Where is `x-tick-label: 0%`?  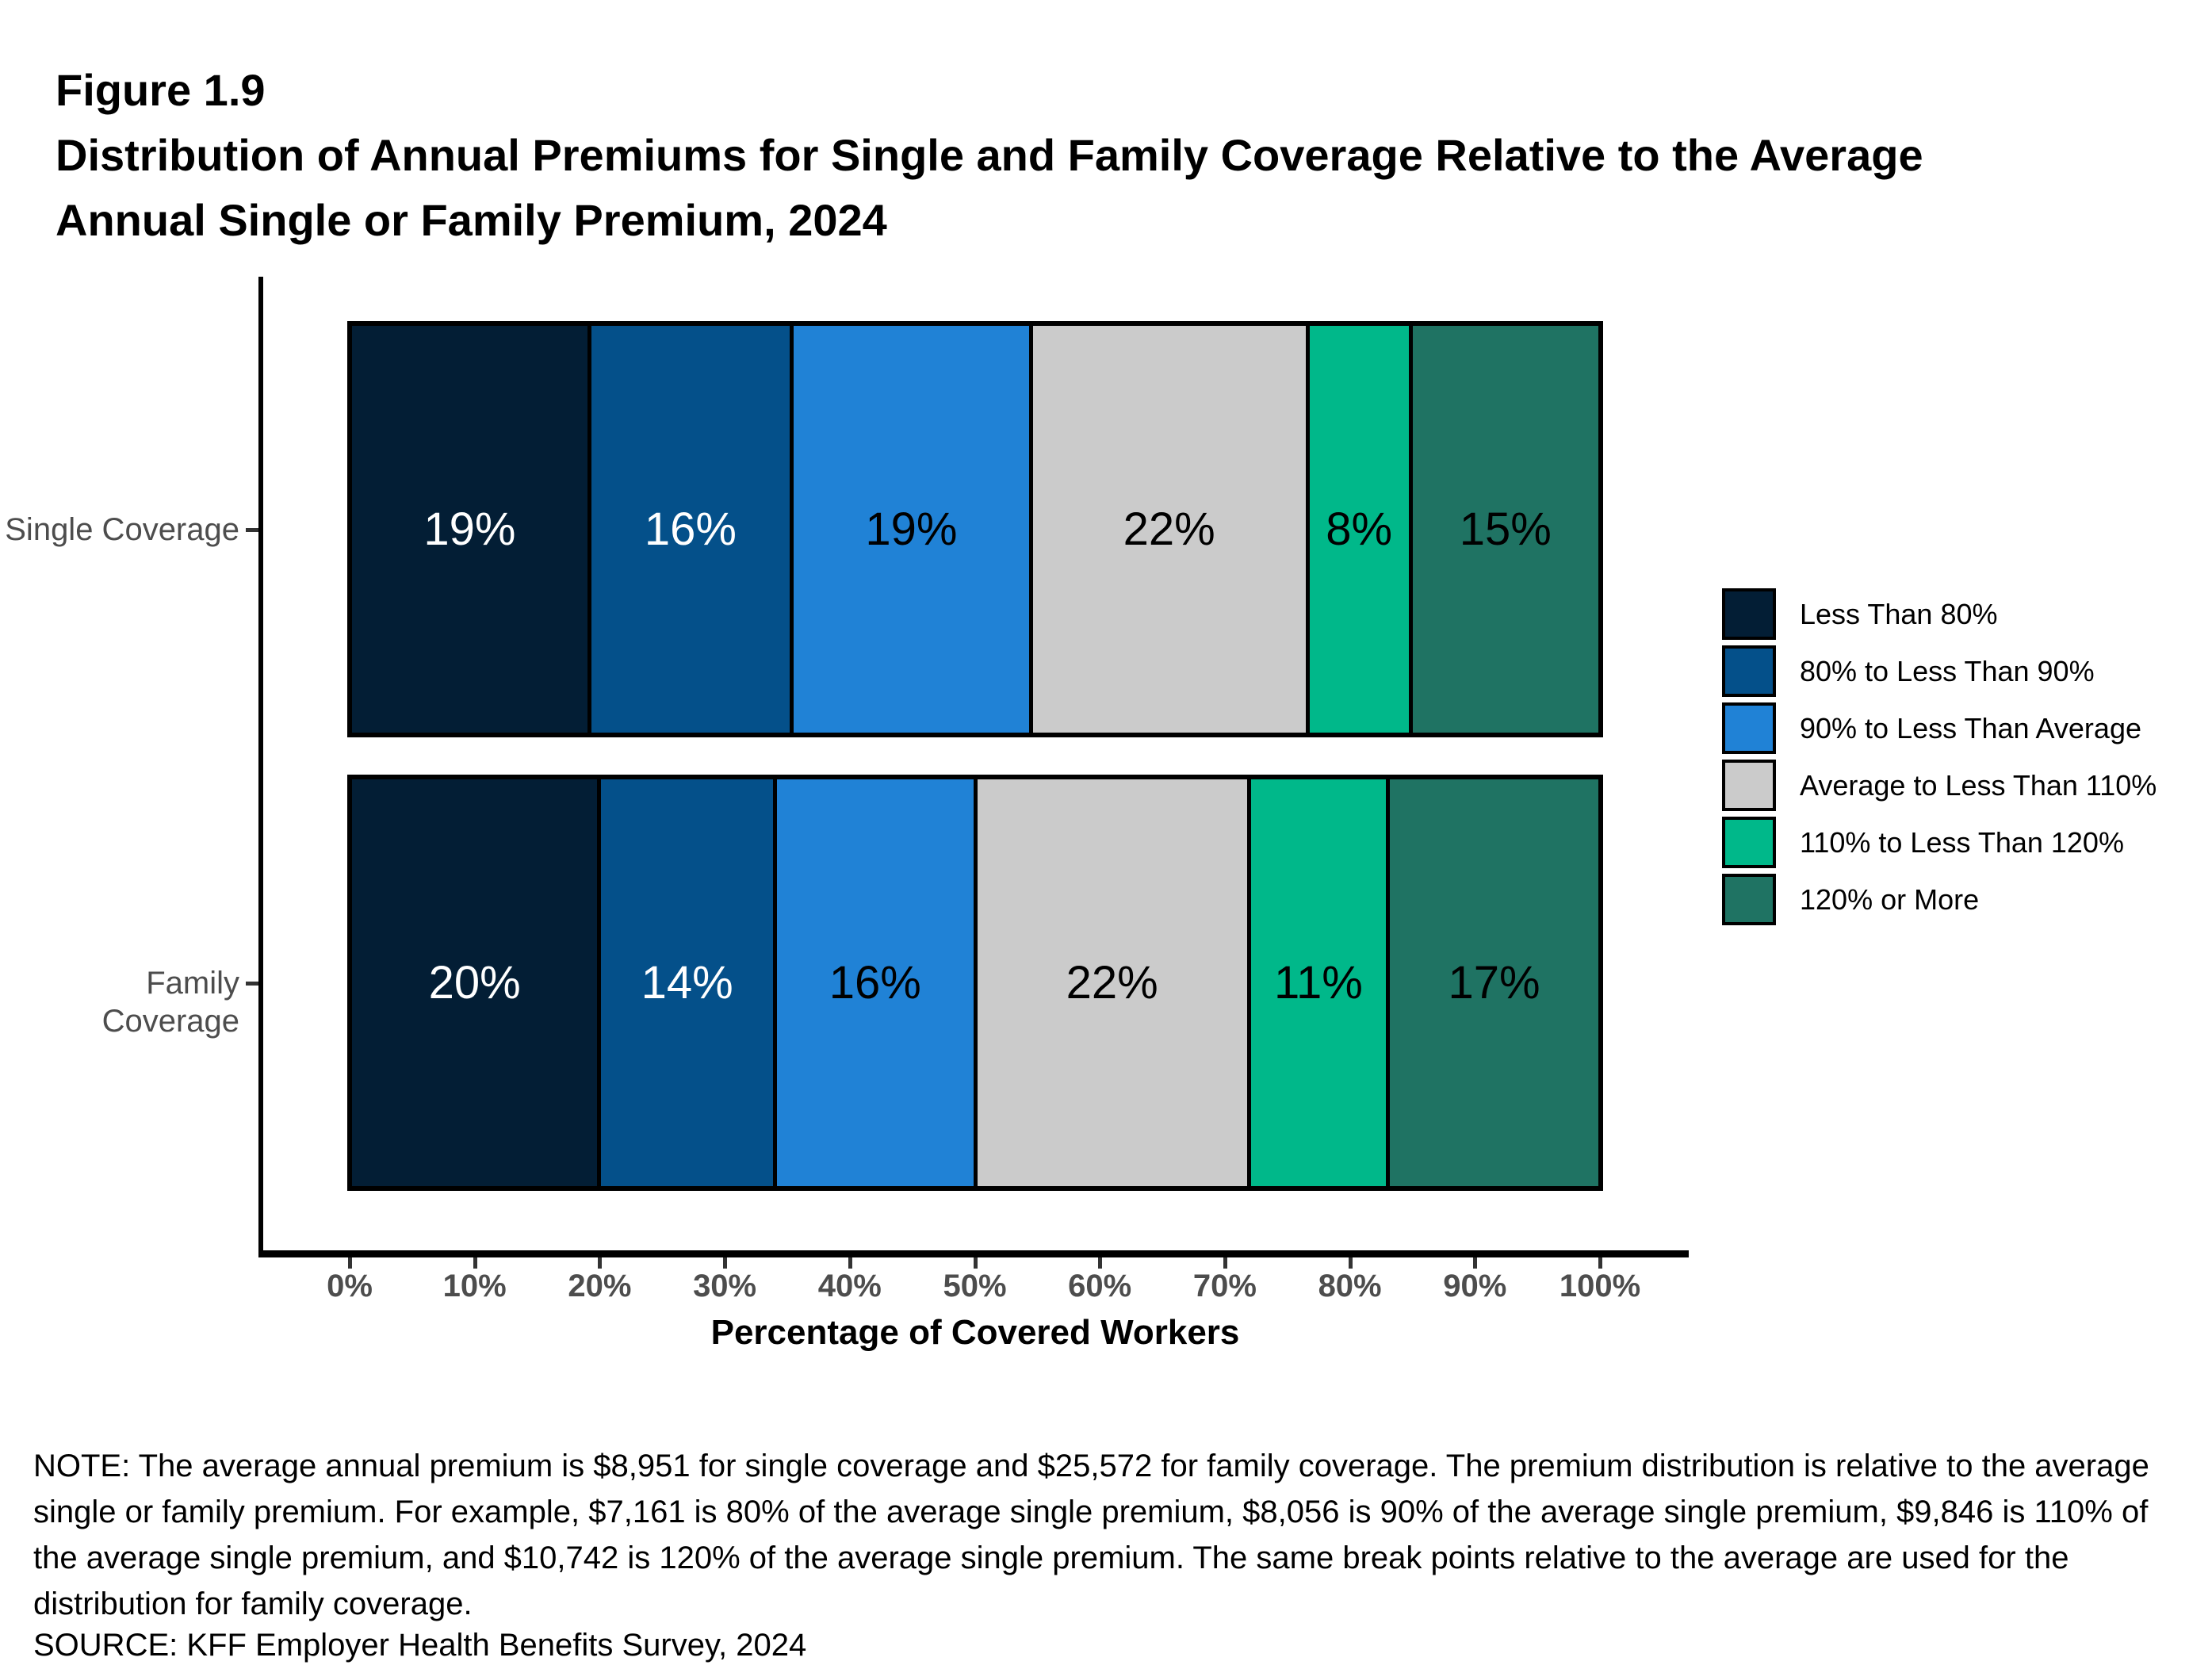 x-tick-label: 0% is located at coordinates (350, 1286).